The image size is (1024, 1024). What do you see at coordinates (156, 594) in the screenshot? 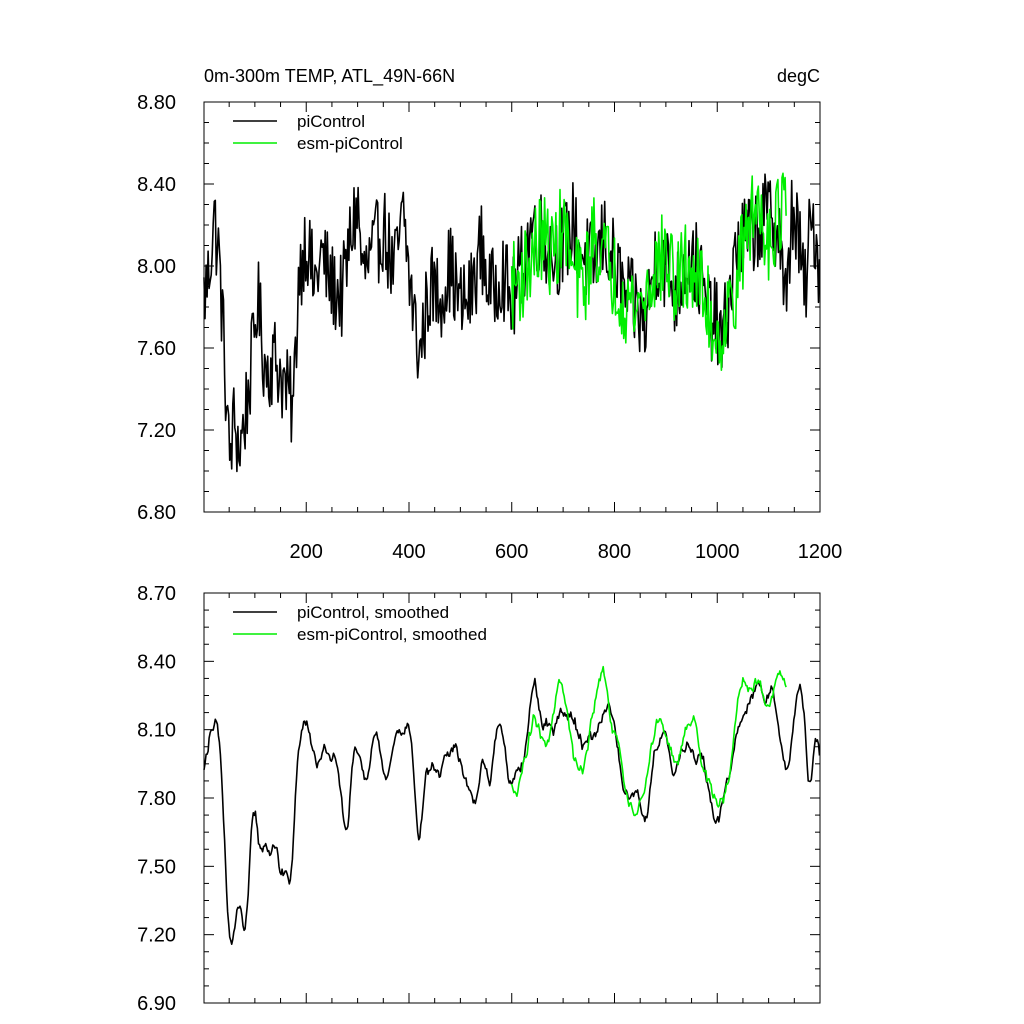
I see `y-tick-label: 8.70` at bounding box center [156, 594].